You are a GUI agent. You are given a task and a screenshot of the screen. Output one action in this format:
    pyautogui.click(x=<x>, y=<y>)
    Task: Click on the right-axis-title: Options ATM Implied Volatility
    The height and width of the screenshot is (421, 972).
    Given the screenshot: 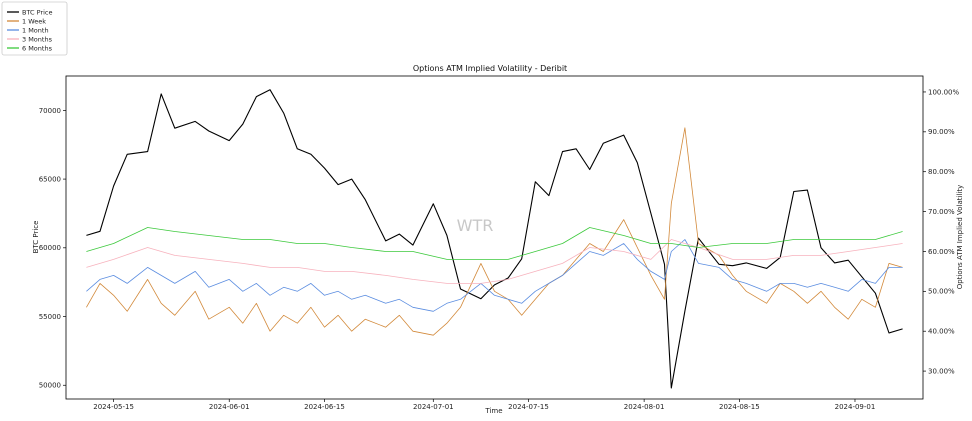 What is the action you would take?
    pyautogui.click(x=960, y=237)
    